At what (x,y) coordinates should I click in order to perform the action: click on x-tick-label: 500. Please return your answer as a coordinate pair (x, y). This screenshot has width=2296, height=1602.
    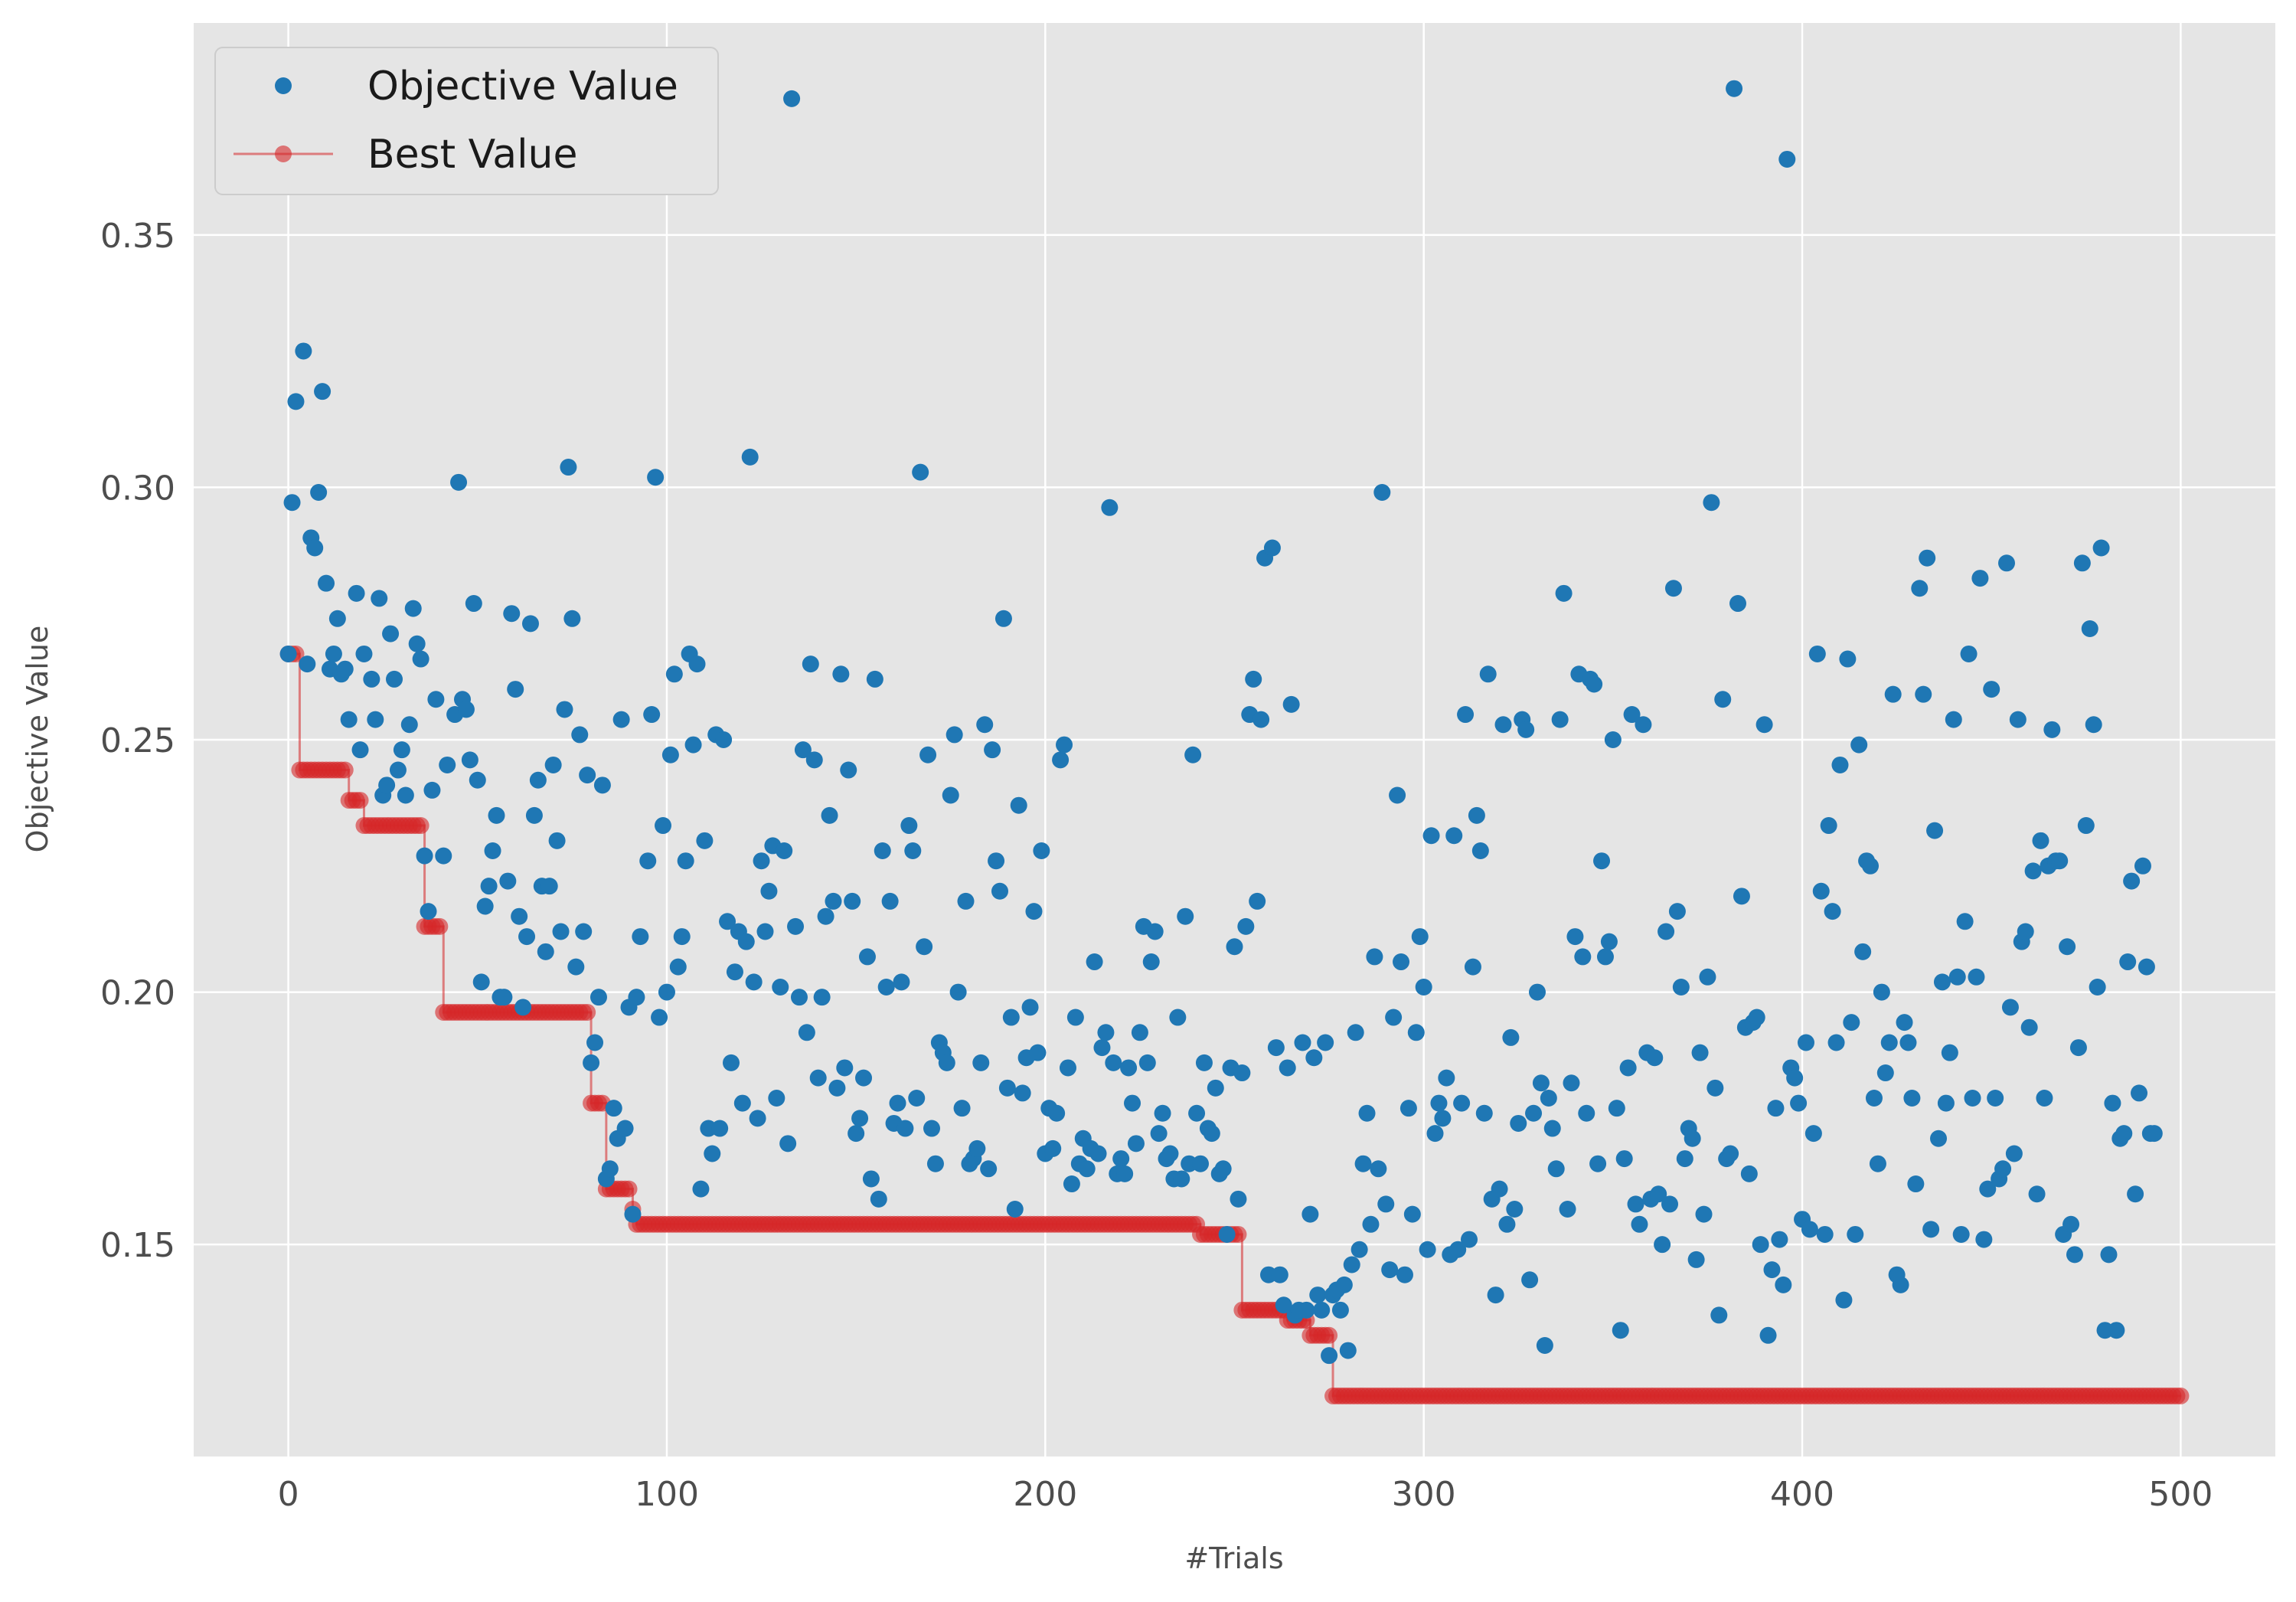
    Looking at the image, I should click on (2180, 1494).